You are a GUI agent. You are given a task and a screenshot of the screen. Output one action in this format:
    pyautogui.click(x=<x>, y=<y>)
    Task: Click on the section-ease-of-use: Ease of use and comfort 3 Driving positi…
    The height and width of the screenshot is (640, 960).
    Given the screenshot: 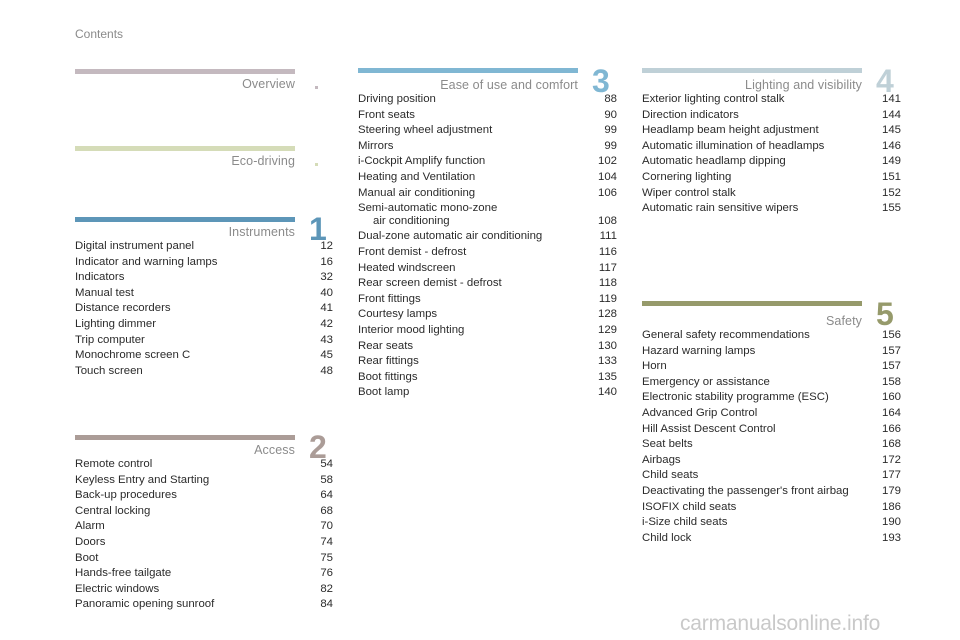 What is the action you would take?
    pyautogui.click(x=487, y=232)
    